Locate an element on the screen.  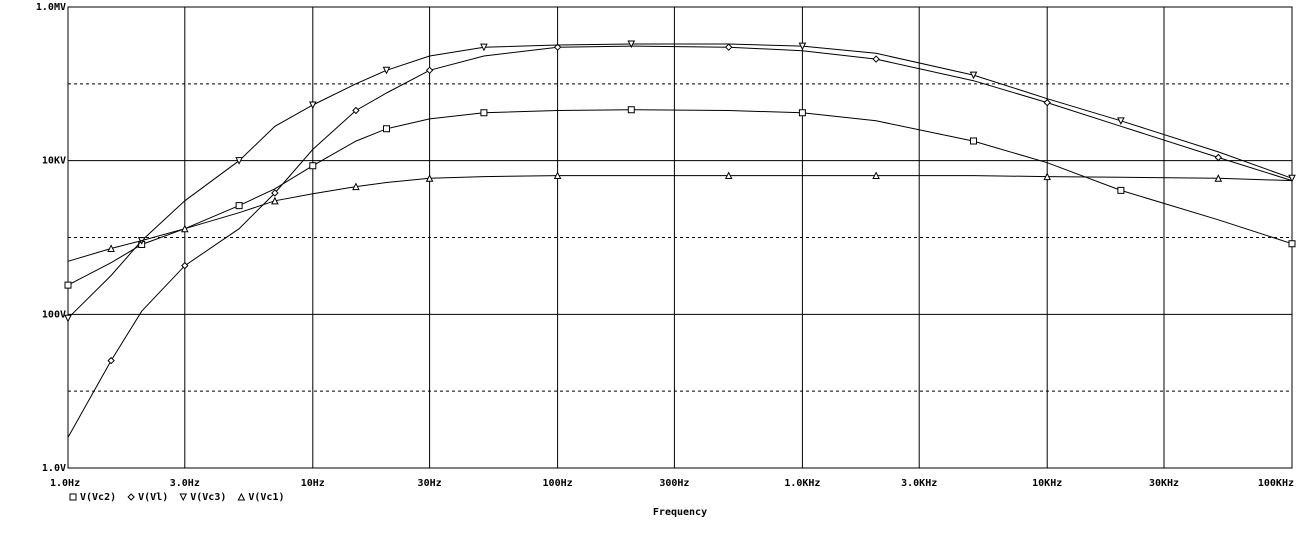
y-tick-label: 1.0V is located at coordinates (54, 468).